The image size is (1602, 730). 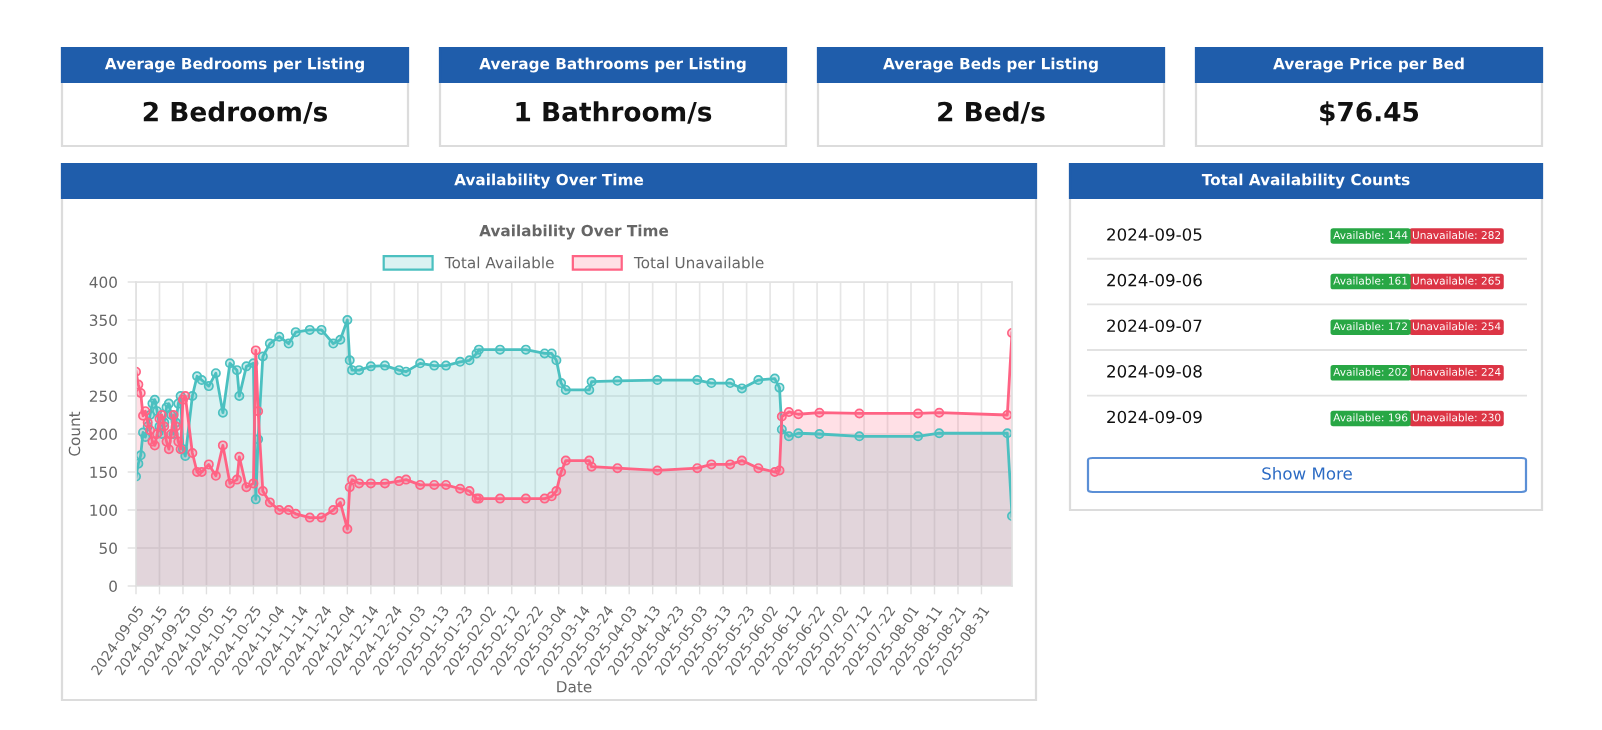 What do you see at coordinates (1154, 371) in the screenshot?
I see `text: 2024-09-08` at bounding box center [1154, 371].